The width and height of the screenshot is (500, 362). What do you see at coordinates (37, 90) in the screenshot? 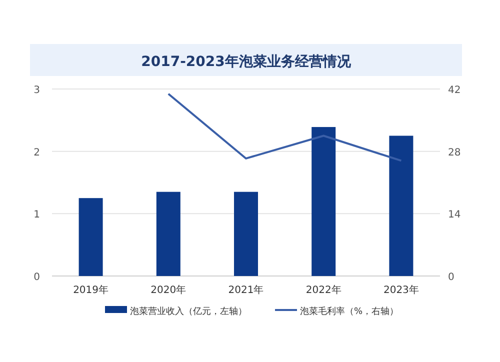
I see `y-tick-label: 3` at bounding box center [37, 90].